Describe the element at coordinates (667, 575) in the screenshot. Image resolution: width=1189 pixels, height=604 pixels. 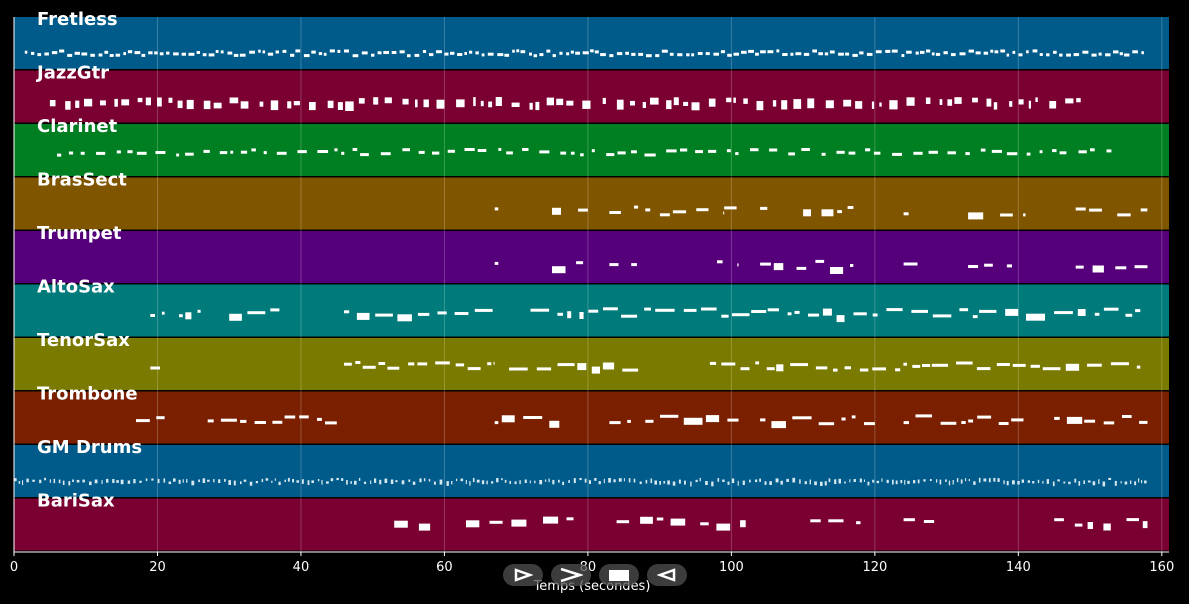
I see `back-button` at that location.